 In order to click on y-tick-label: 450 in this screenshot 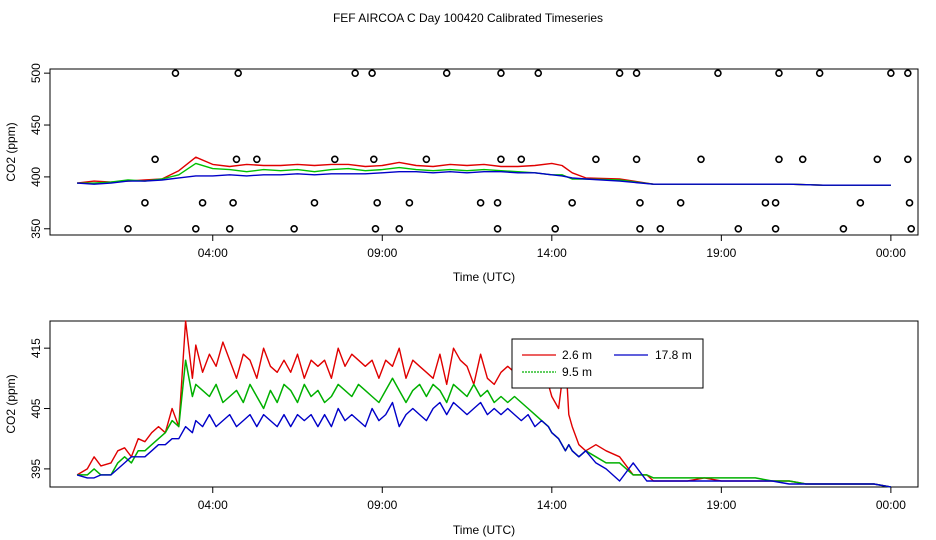, I will do `click(36, 125)`.